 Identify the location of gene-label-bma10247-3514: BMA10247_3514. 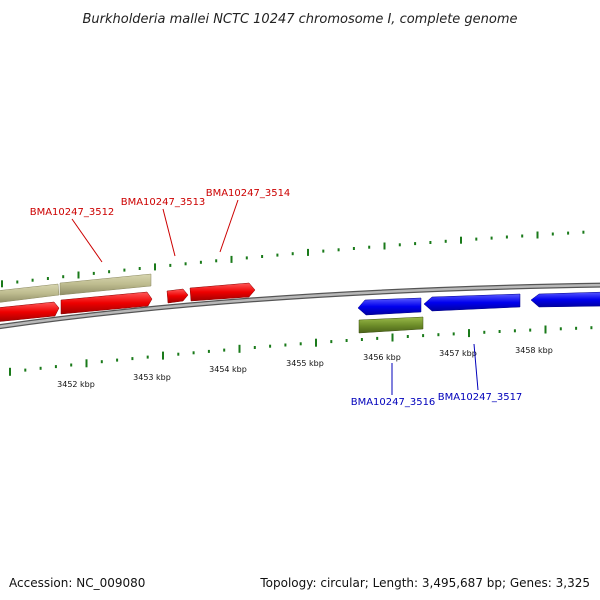
(248, 193).